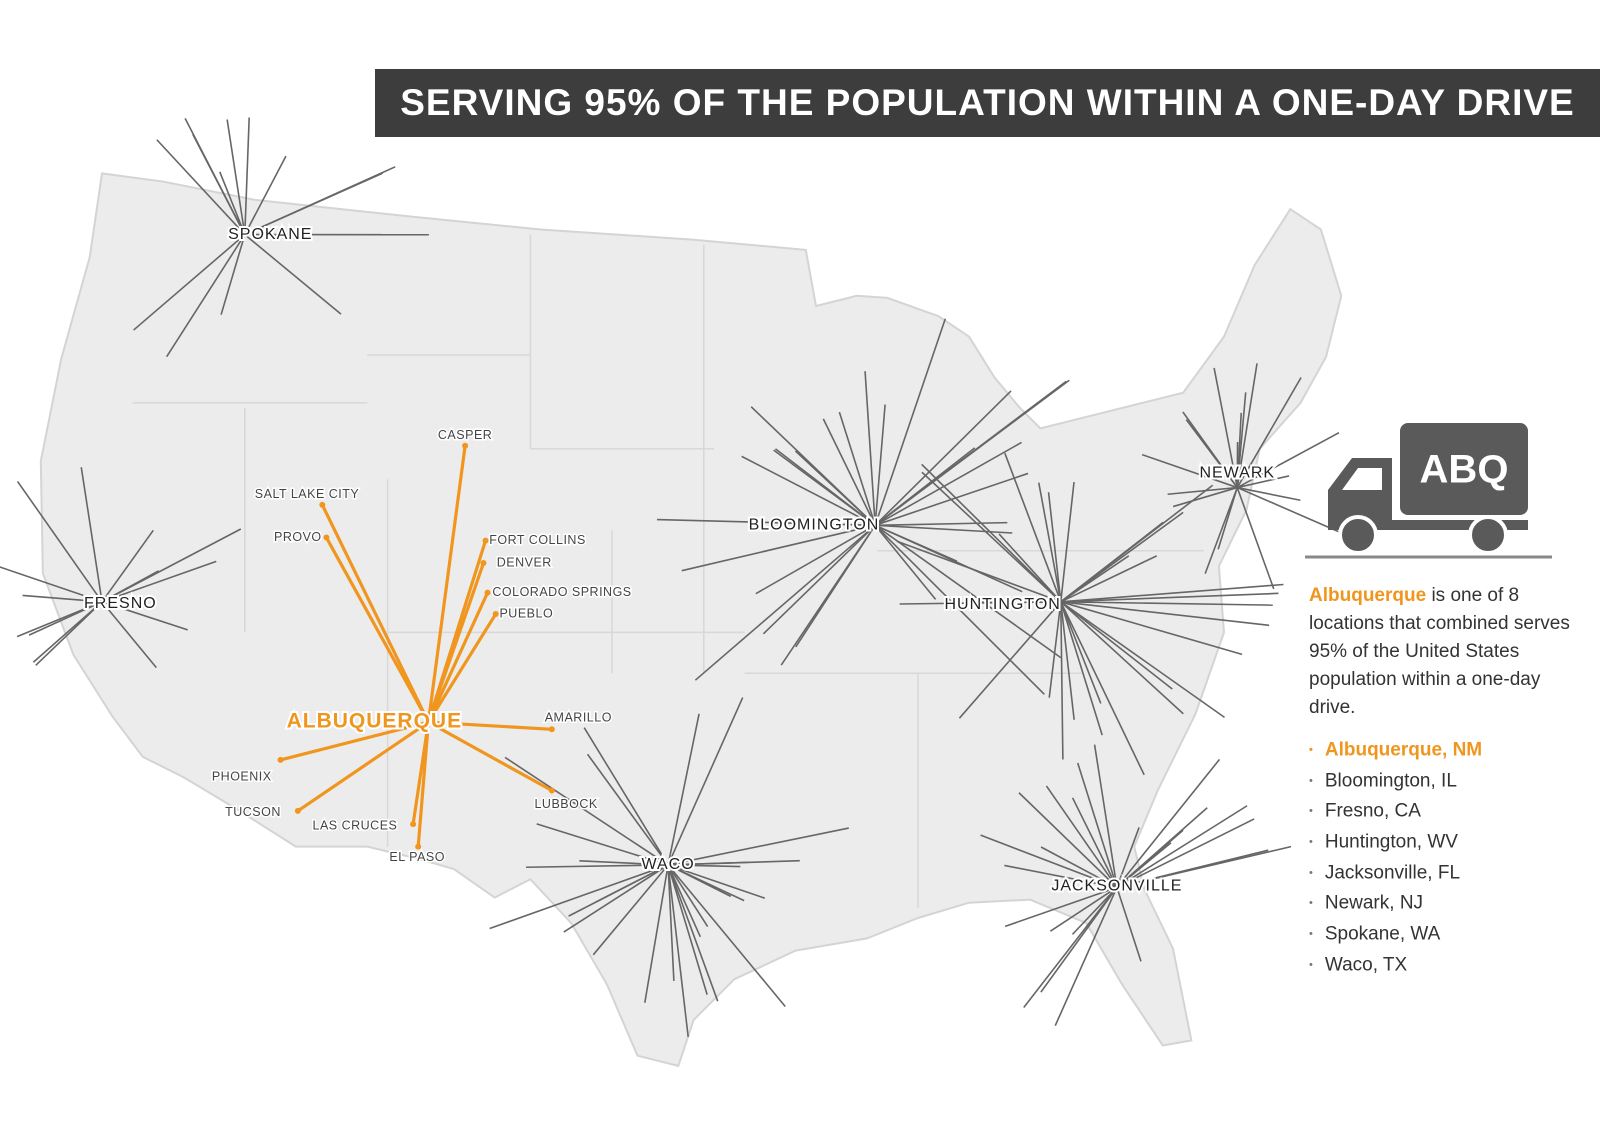 The height and width of the screenshot is (1133, 1600). What do you see at coordinates (355, 825) in the screenshot?
I see `destination-label: LAS CRUCES` at bounding box center [355, 825].